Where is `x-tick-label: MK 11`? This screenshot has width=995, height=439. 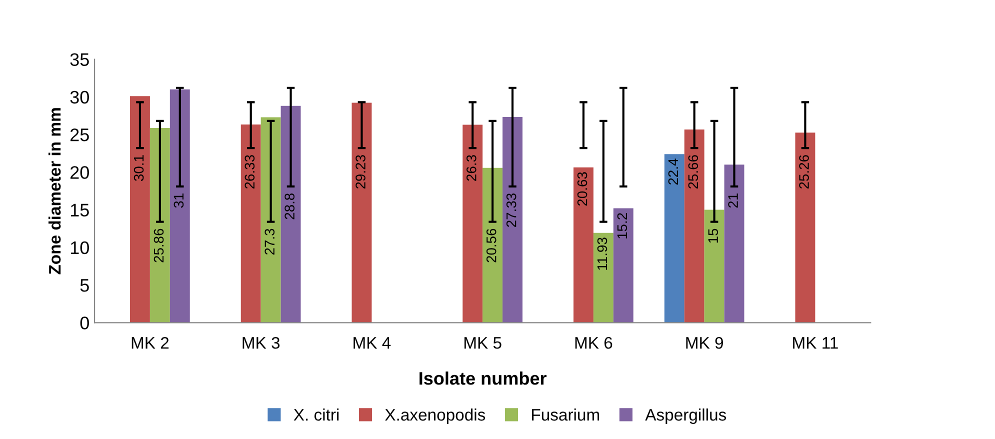 x-tick-label: MK 11 is located at coordinates (815, 343).